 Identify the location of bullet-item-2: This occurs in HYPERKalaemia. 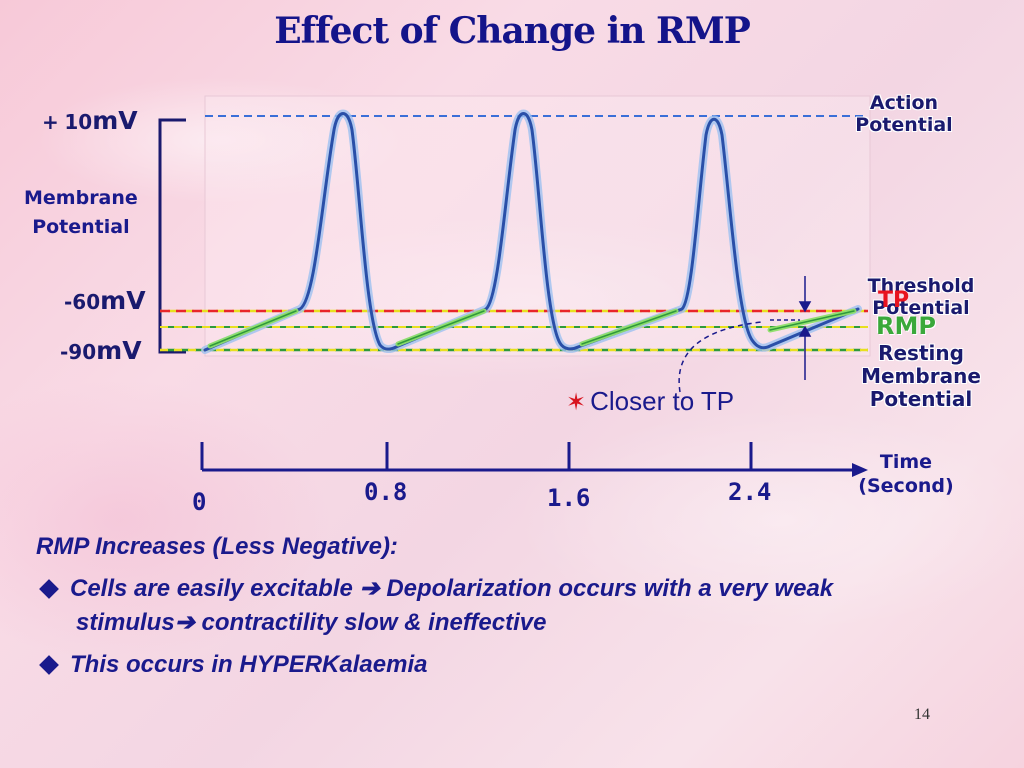
(516, 665).